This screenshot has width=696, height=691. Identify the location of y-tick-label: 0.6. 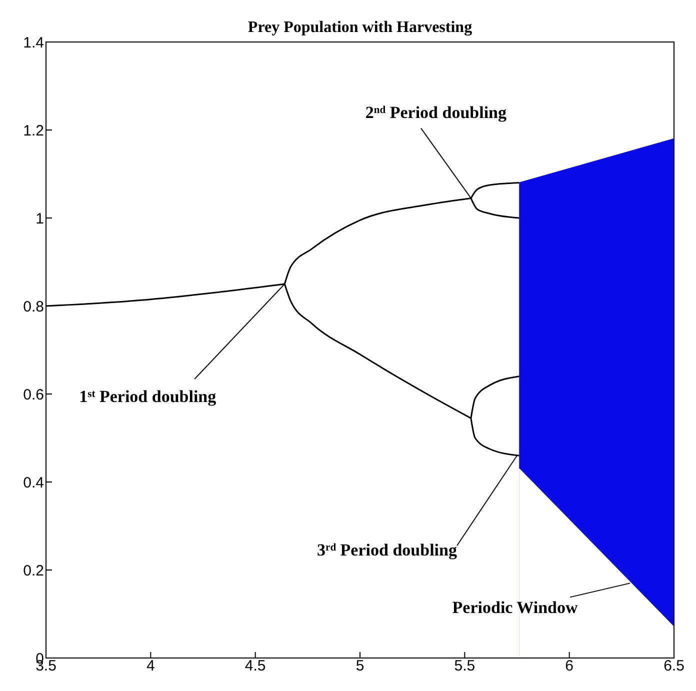
(33, 395).